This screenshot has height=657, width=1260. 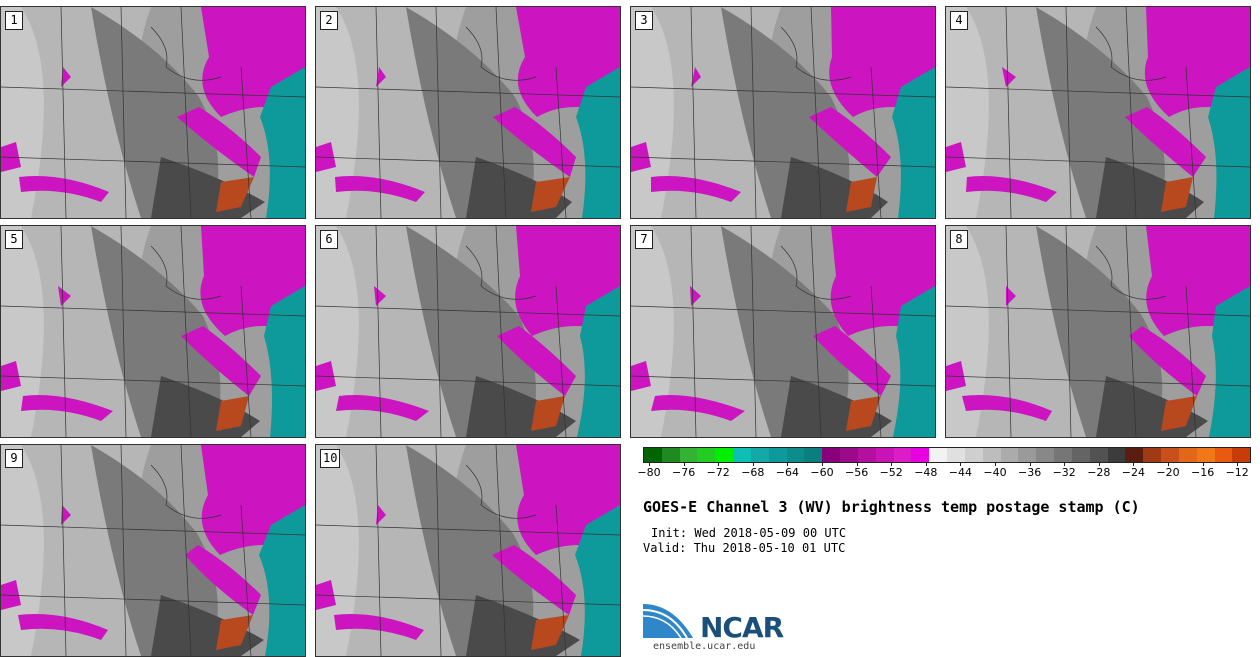 I want to click on colorbar, so click(x=947, y=455).